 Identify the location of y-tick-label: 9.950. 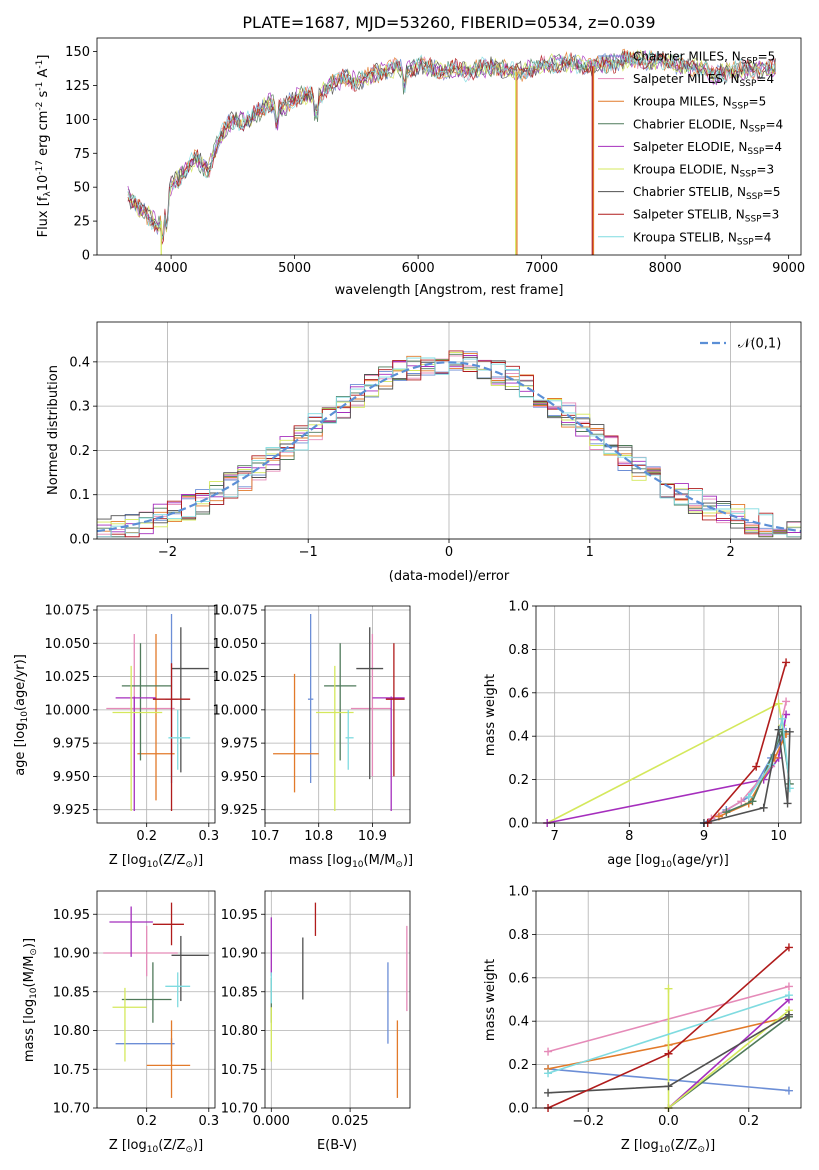
(239, 777).